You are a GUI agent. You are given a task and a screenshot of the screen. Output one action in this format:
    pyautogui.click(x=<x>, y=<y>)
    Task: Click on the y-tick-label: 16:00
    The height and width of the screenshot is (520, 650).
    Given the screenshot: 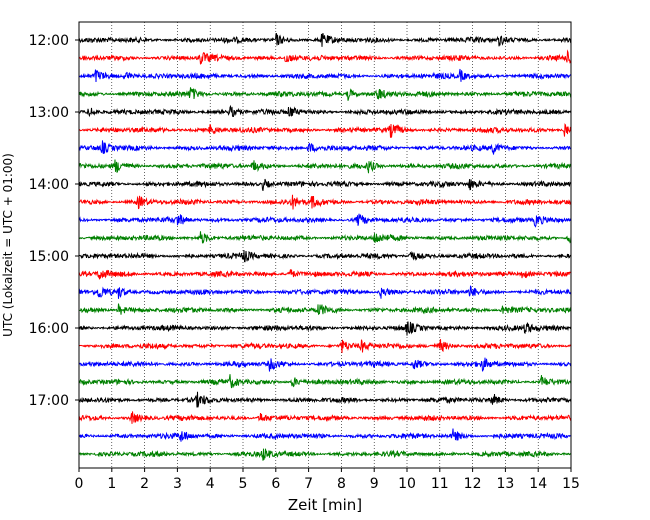 What is the action you would take?
    pyautogui.click(x=49, y=329)
    